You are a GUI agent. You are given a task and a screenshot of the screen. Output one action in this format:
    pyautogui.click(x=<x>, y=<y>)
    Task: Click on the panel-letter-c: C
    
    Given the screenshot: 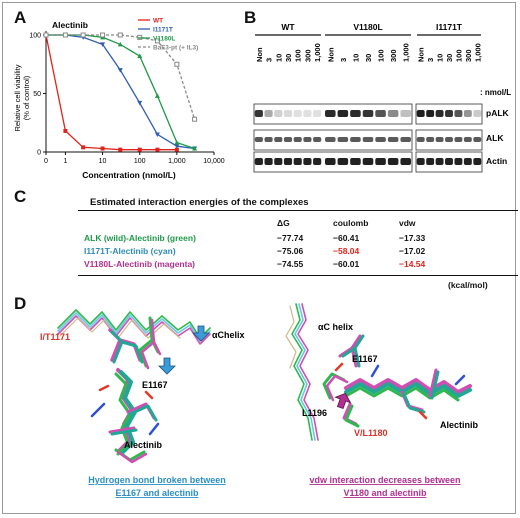 What is the action you would take?
    pyautogui.click(x=20, y=196)
    